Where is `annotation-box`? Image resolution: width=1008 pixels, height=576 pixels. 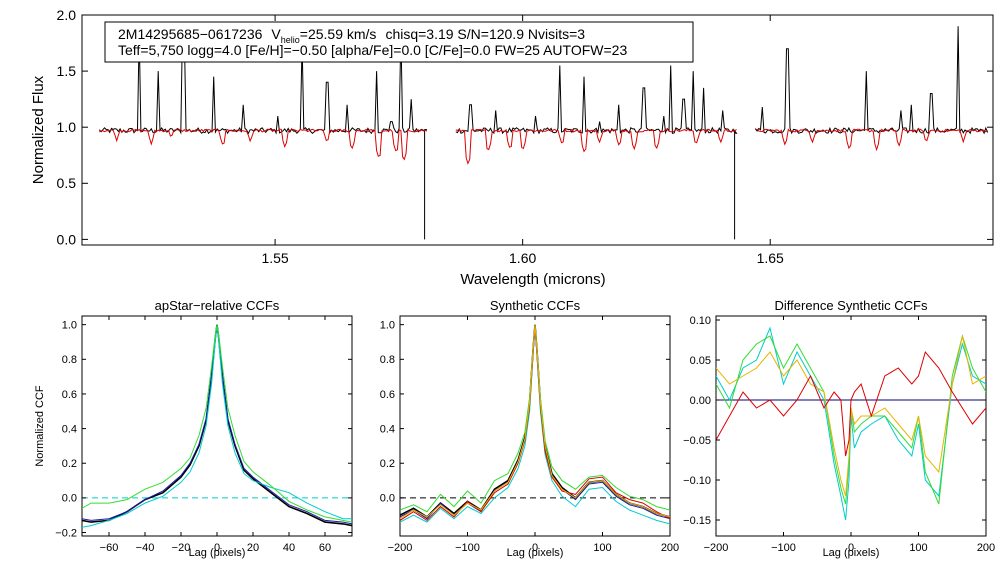 annotation-box is located at coordinates (399, 42).